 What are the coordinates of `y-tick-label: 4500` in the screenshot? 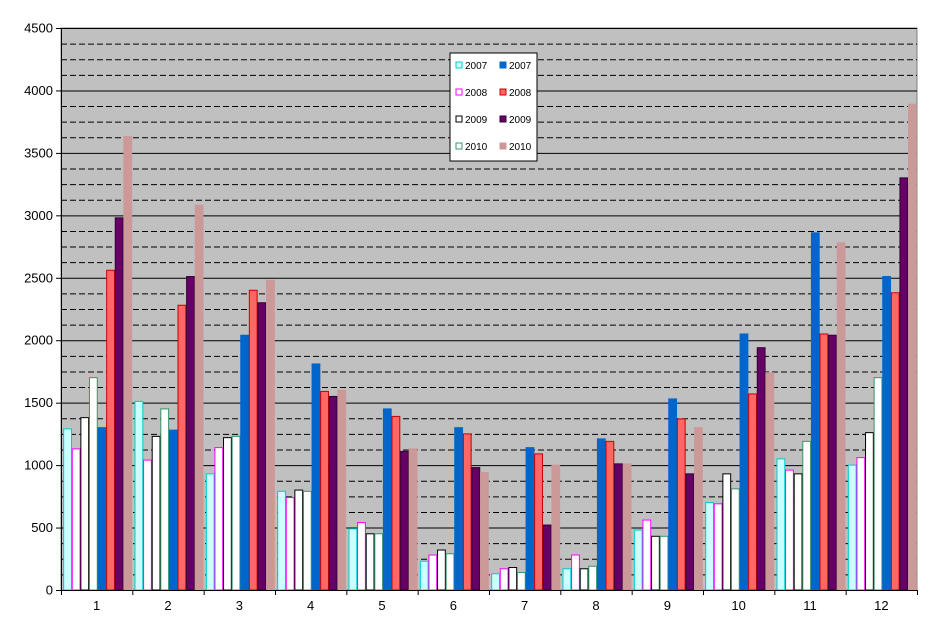 It's located at (38, 28).